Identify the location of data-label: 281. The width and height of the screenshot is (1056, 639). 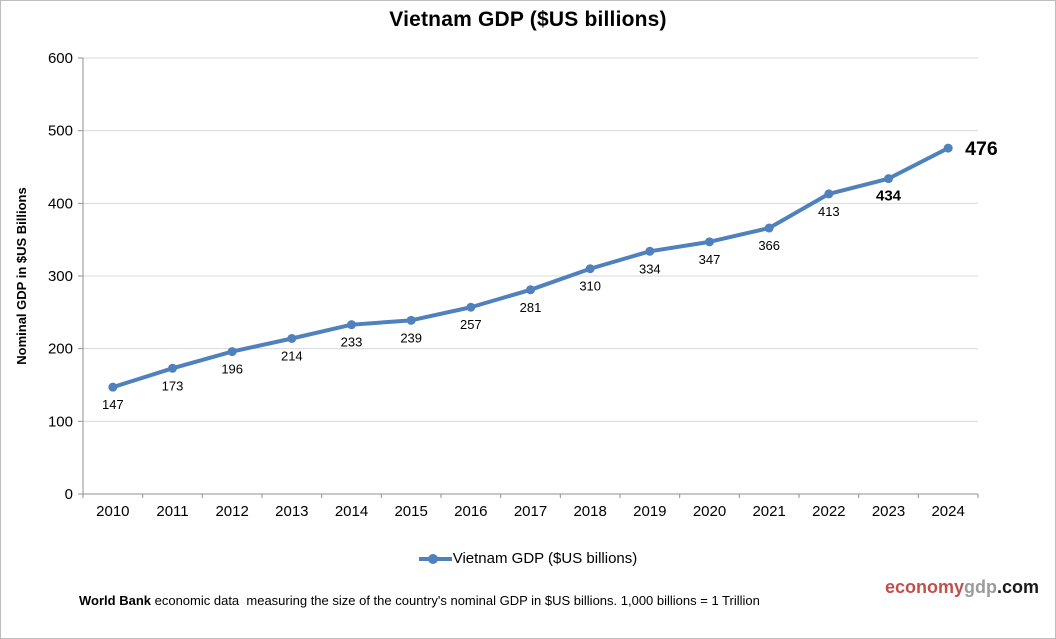
(531, 307).